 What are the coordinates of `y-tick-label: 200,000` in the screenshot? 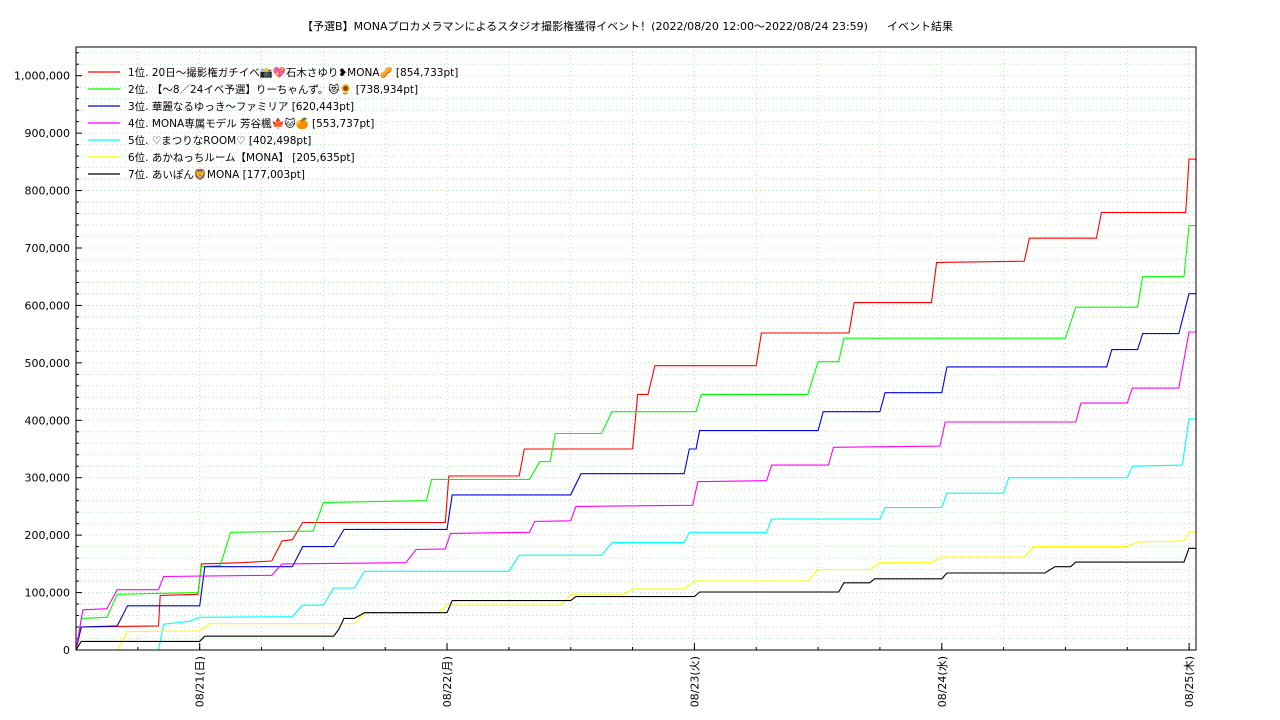 It's located at (48, 535).